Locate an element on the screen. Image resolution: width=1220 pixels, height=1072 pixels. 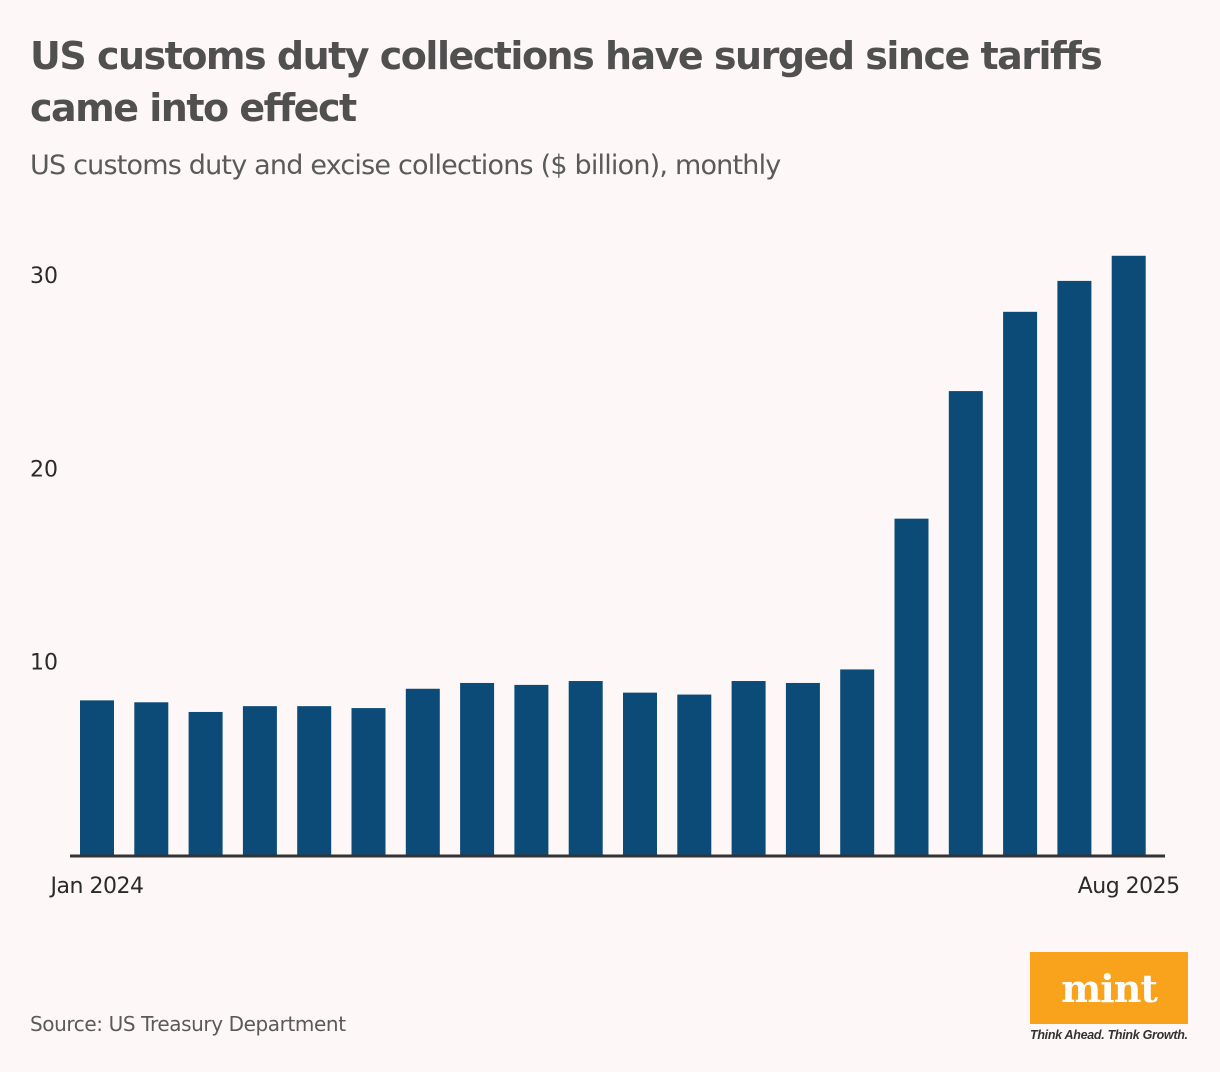
x-axis: Jan 2024 Aug 2025 is located at coordinates (615, 886).